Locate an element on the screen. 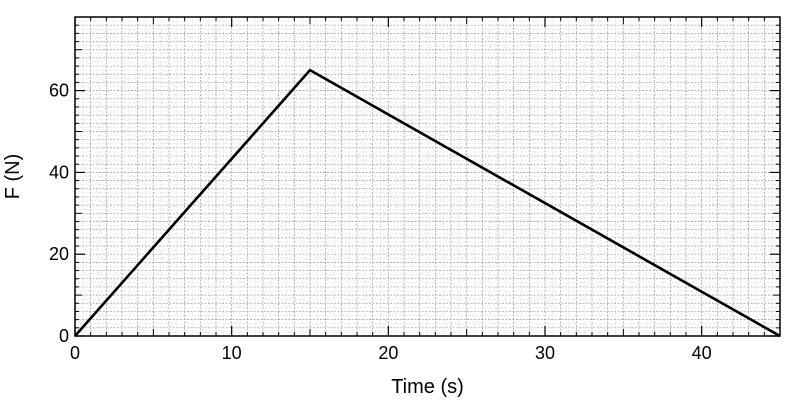  y-tick-labels: 0 20 40 60 is located at coordinates (59, 213).